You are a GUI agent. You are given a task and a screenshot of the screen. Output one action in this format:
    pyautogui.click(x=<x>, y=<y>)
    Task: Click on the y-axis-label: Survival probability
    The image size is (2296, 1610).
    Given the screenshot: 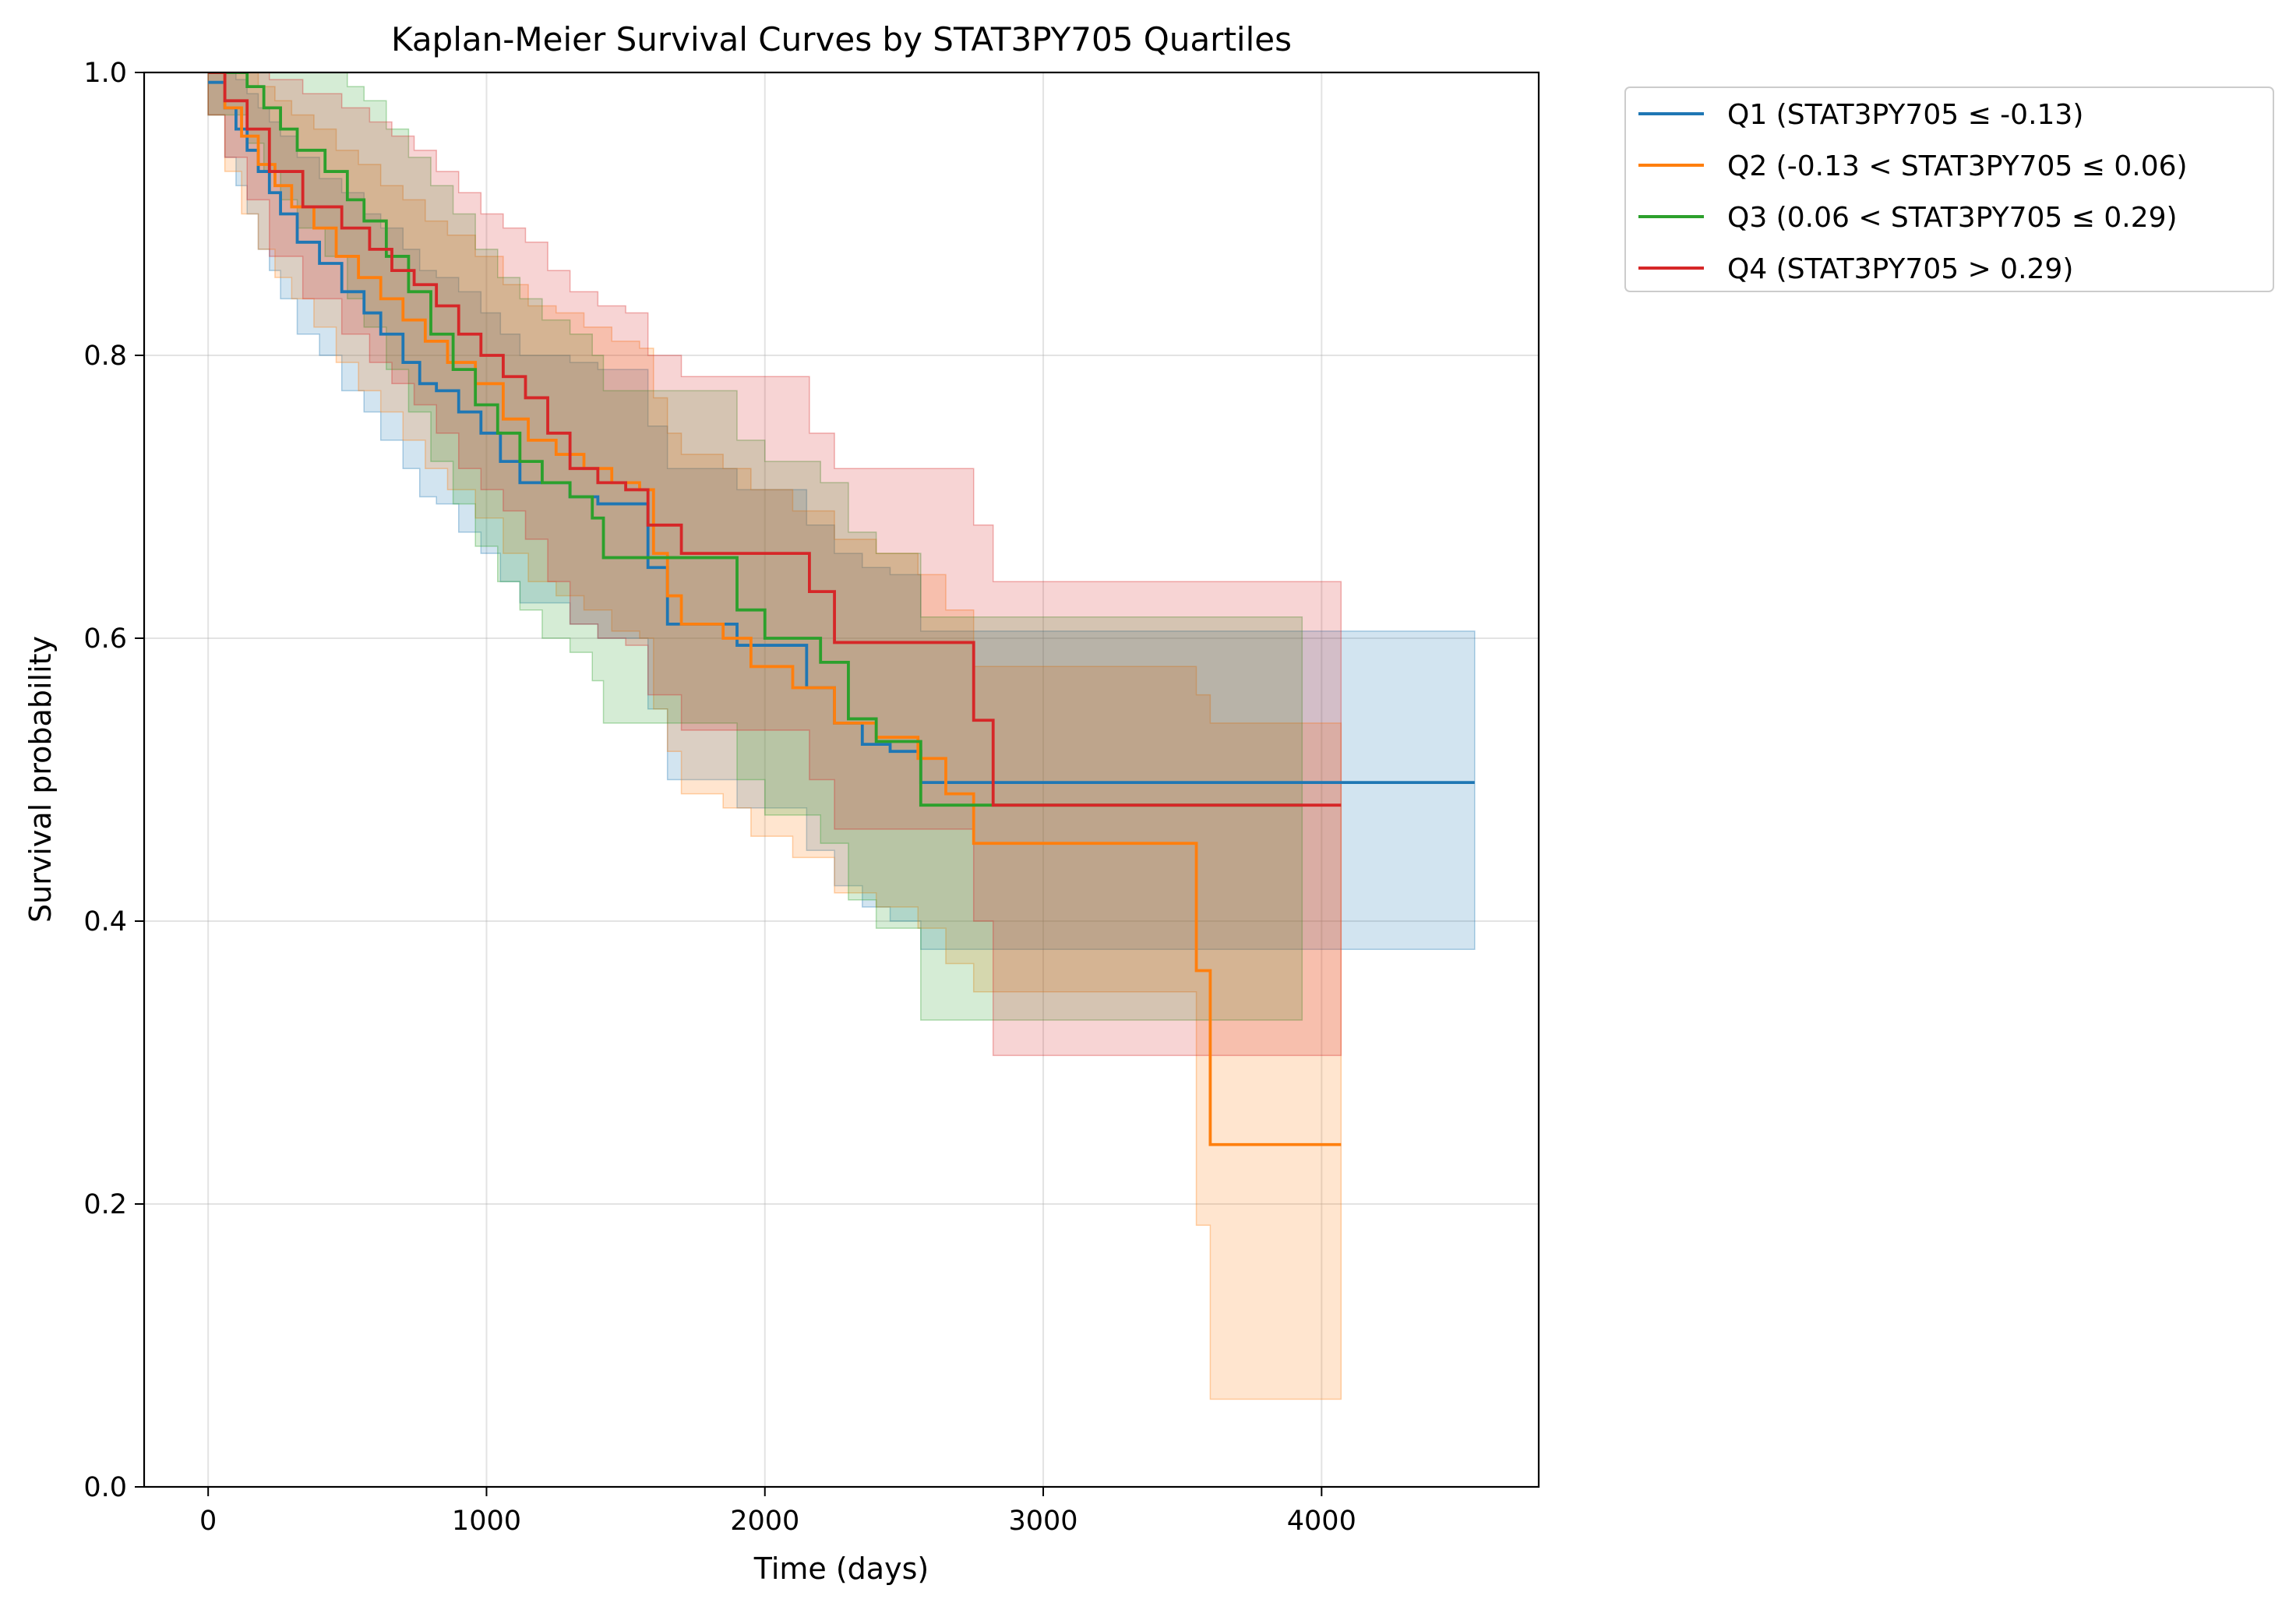 What is the action you would take?
    pyautogui.click(x=40, y=779)
    